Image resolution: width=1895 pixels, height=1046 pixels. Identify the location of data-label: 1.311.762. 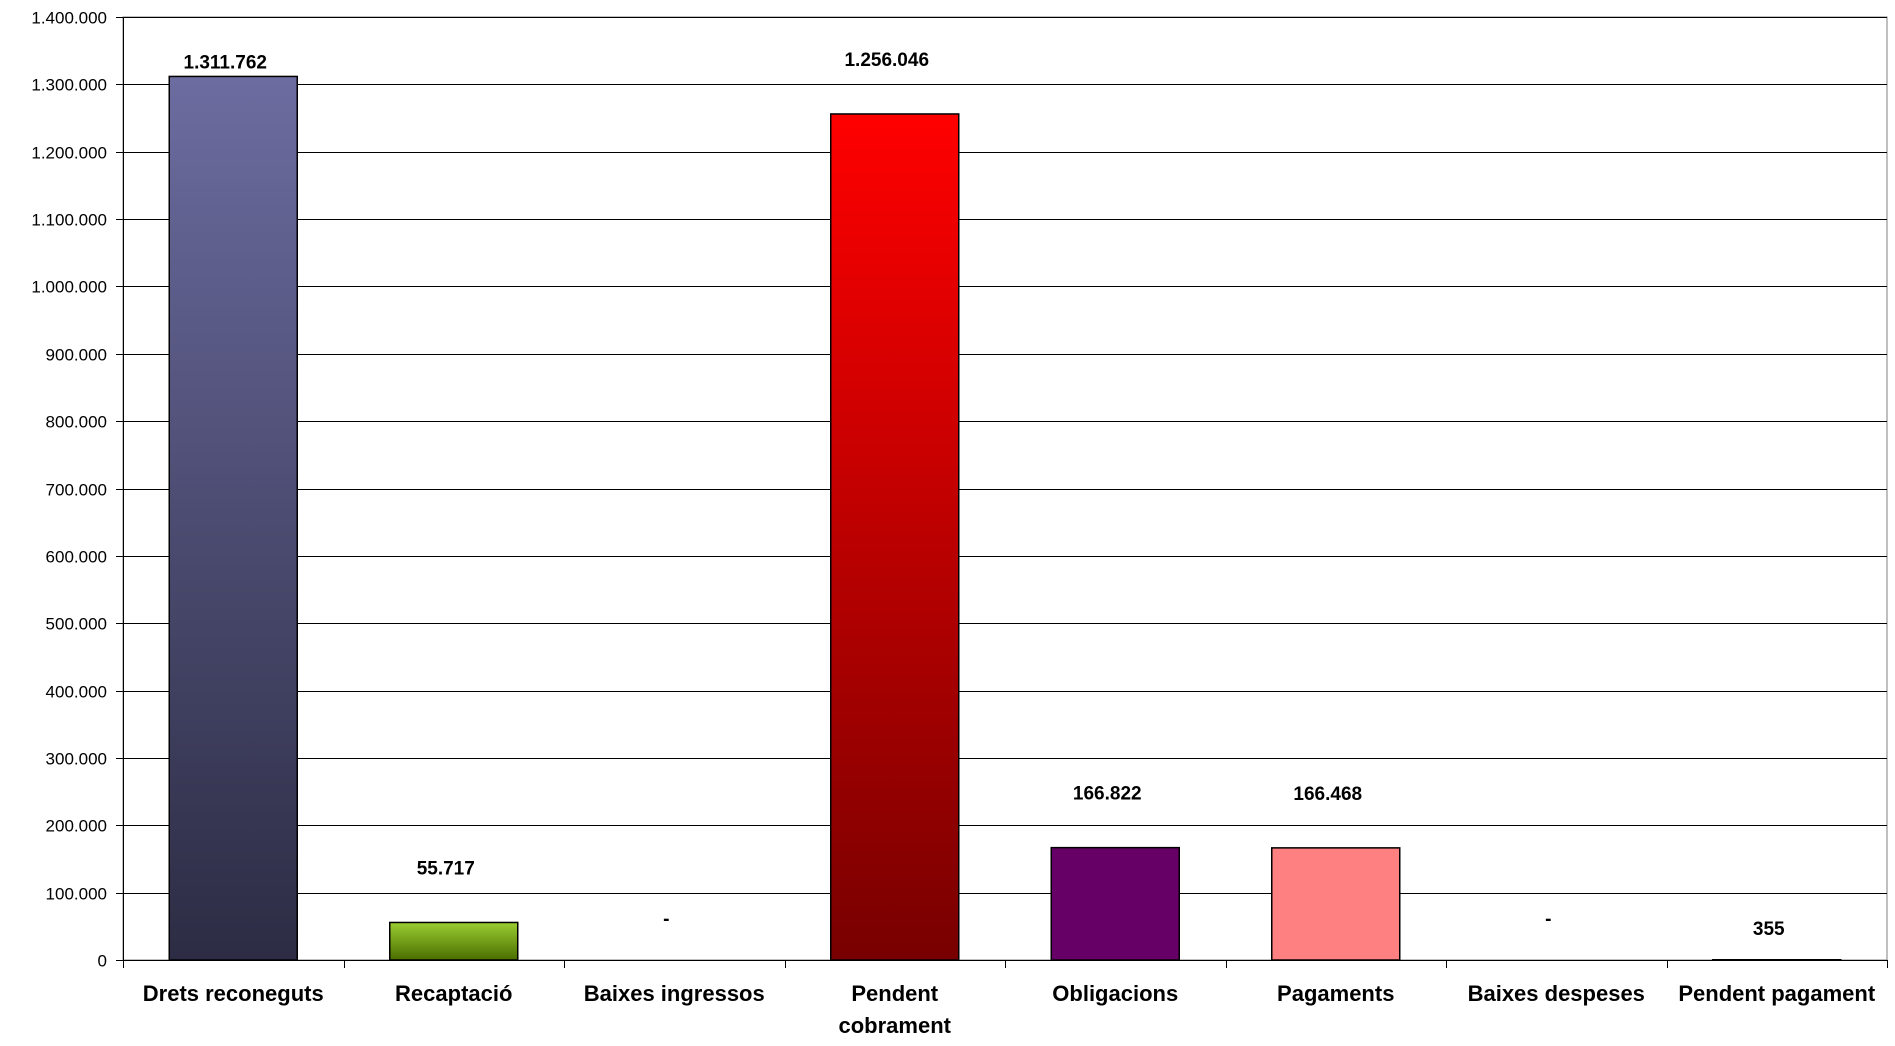
(225, 62).